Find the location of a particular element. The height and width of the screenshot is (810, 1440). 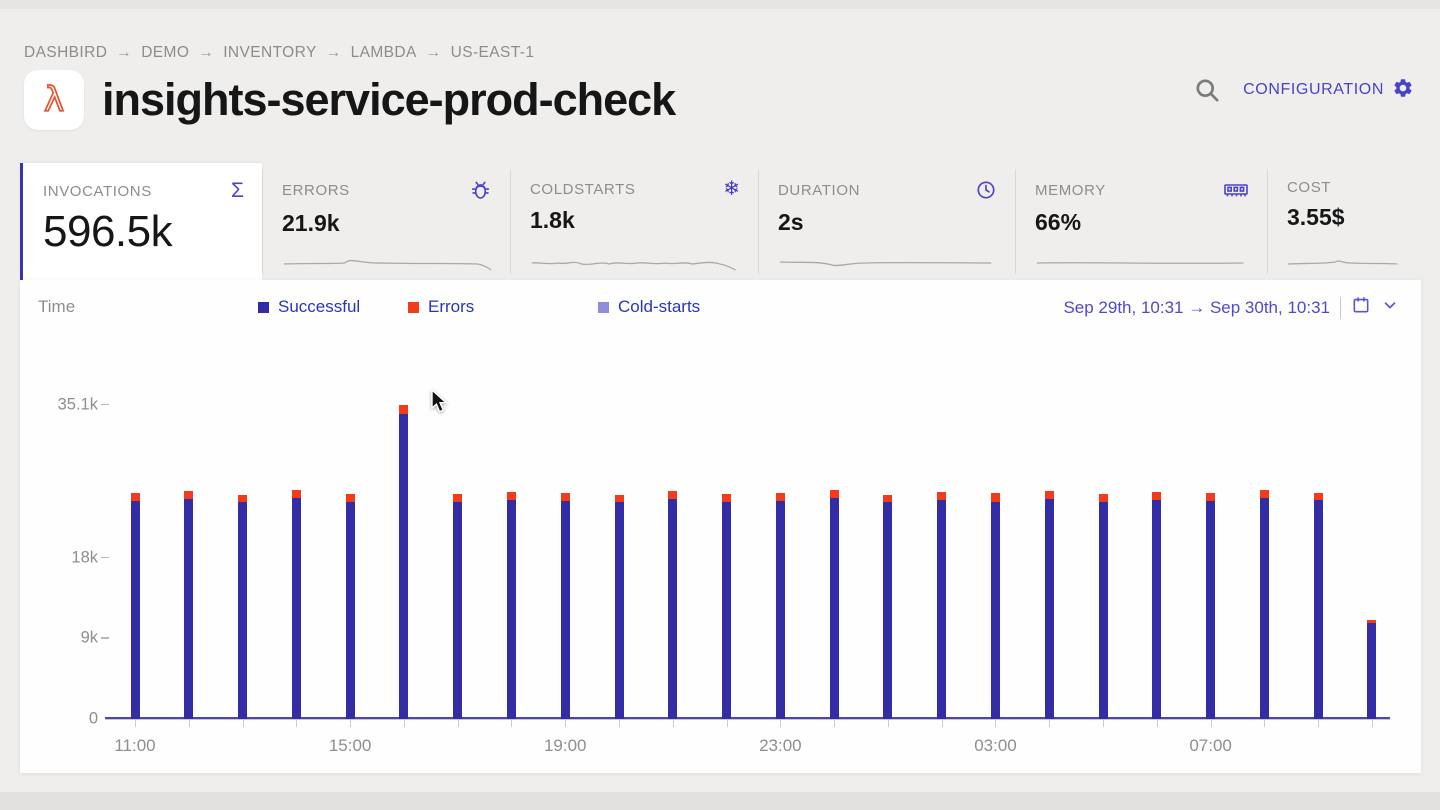

metric-tab-invocations: INVOCATIONS Σ 596.5k is located at coordinates (141, 221).